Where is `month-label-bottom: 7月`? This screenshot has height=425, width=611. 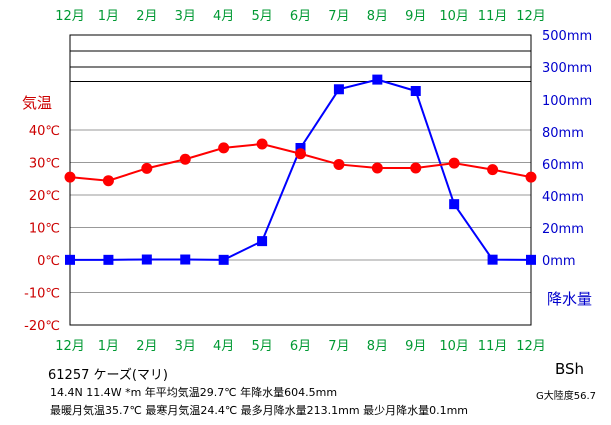
month-label-bottom: 7月 is located at coordinates (338, 346).